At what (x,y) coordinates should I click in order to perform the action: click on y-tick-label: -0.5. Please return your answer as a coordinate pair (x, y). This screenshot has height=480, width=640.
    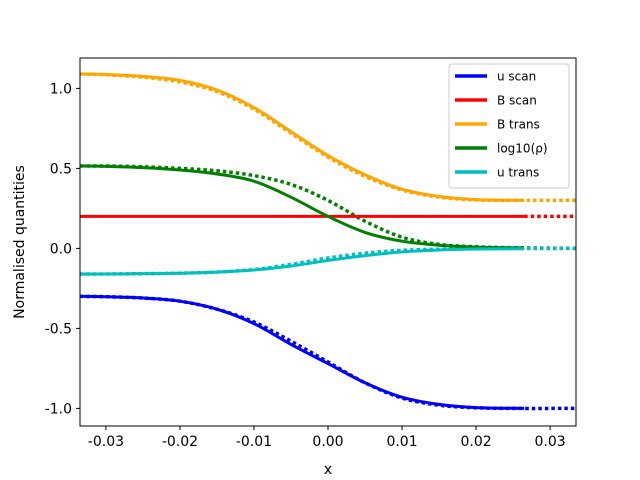
    Looking at the image, I should click on (58, 329).